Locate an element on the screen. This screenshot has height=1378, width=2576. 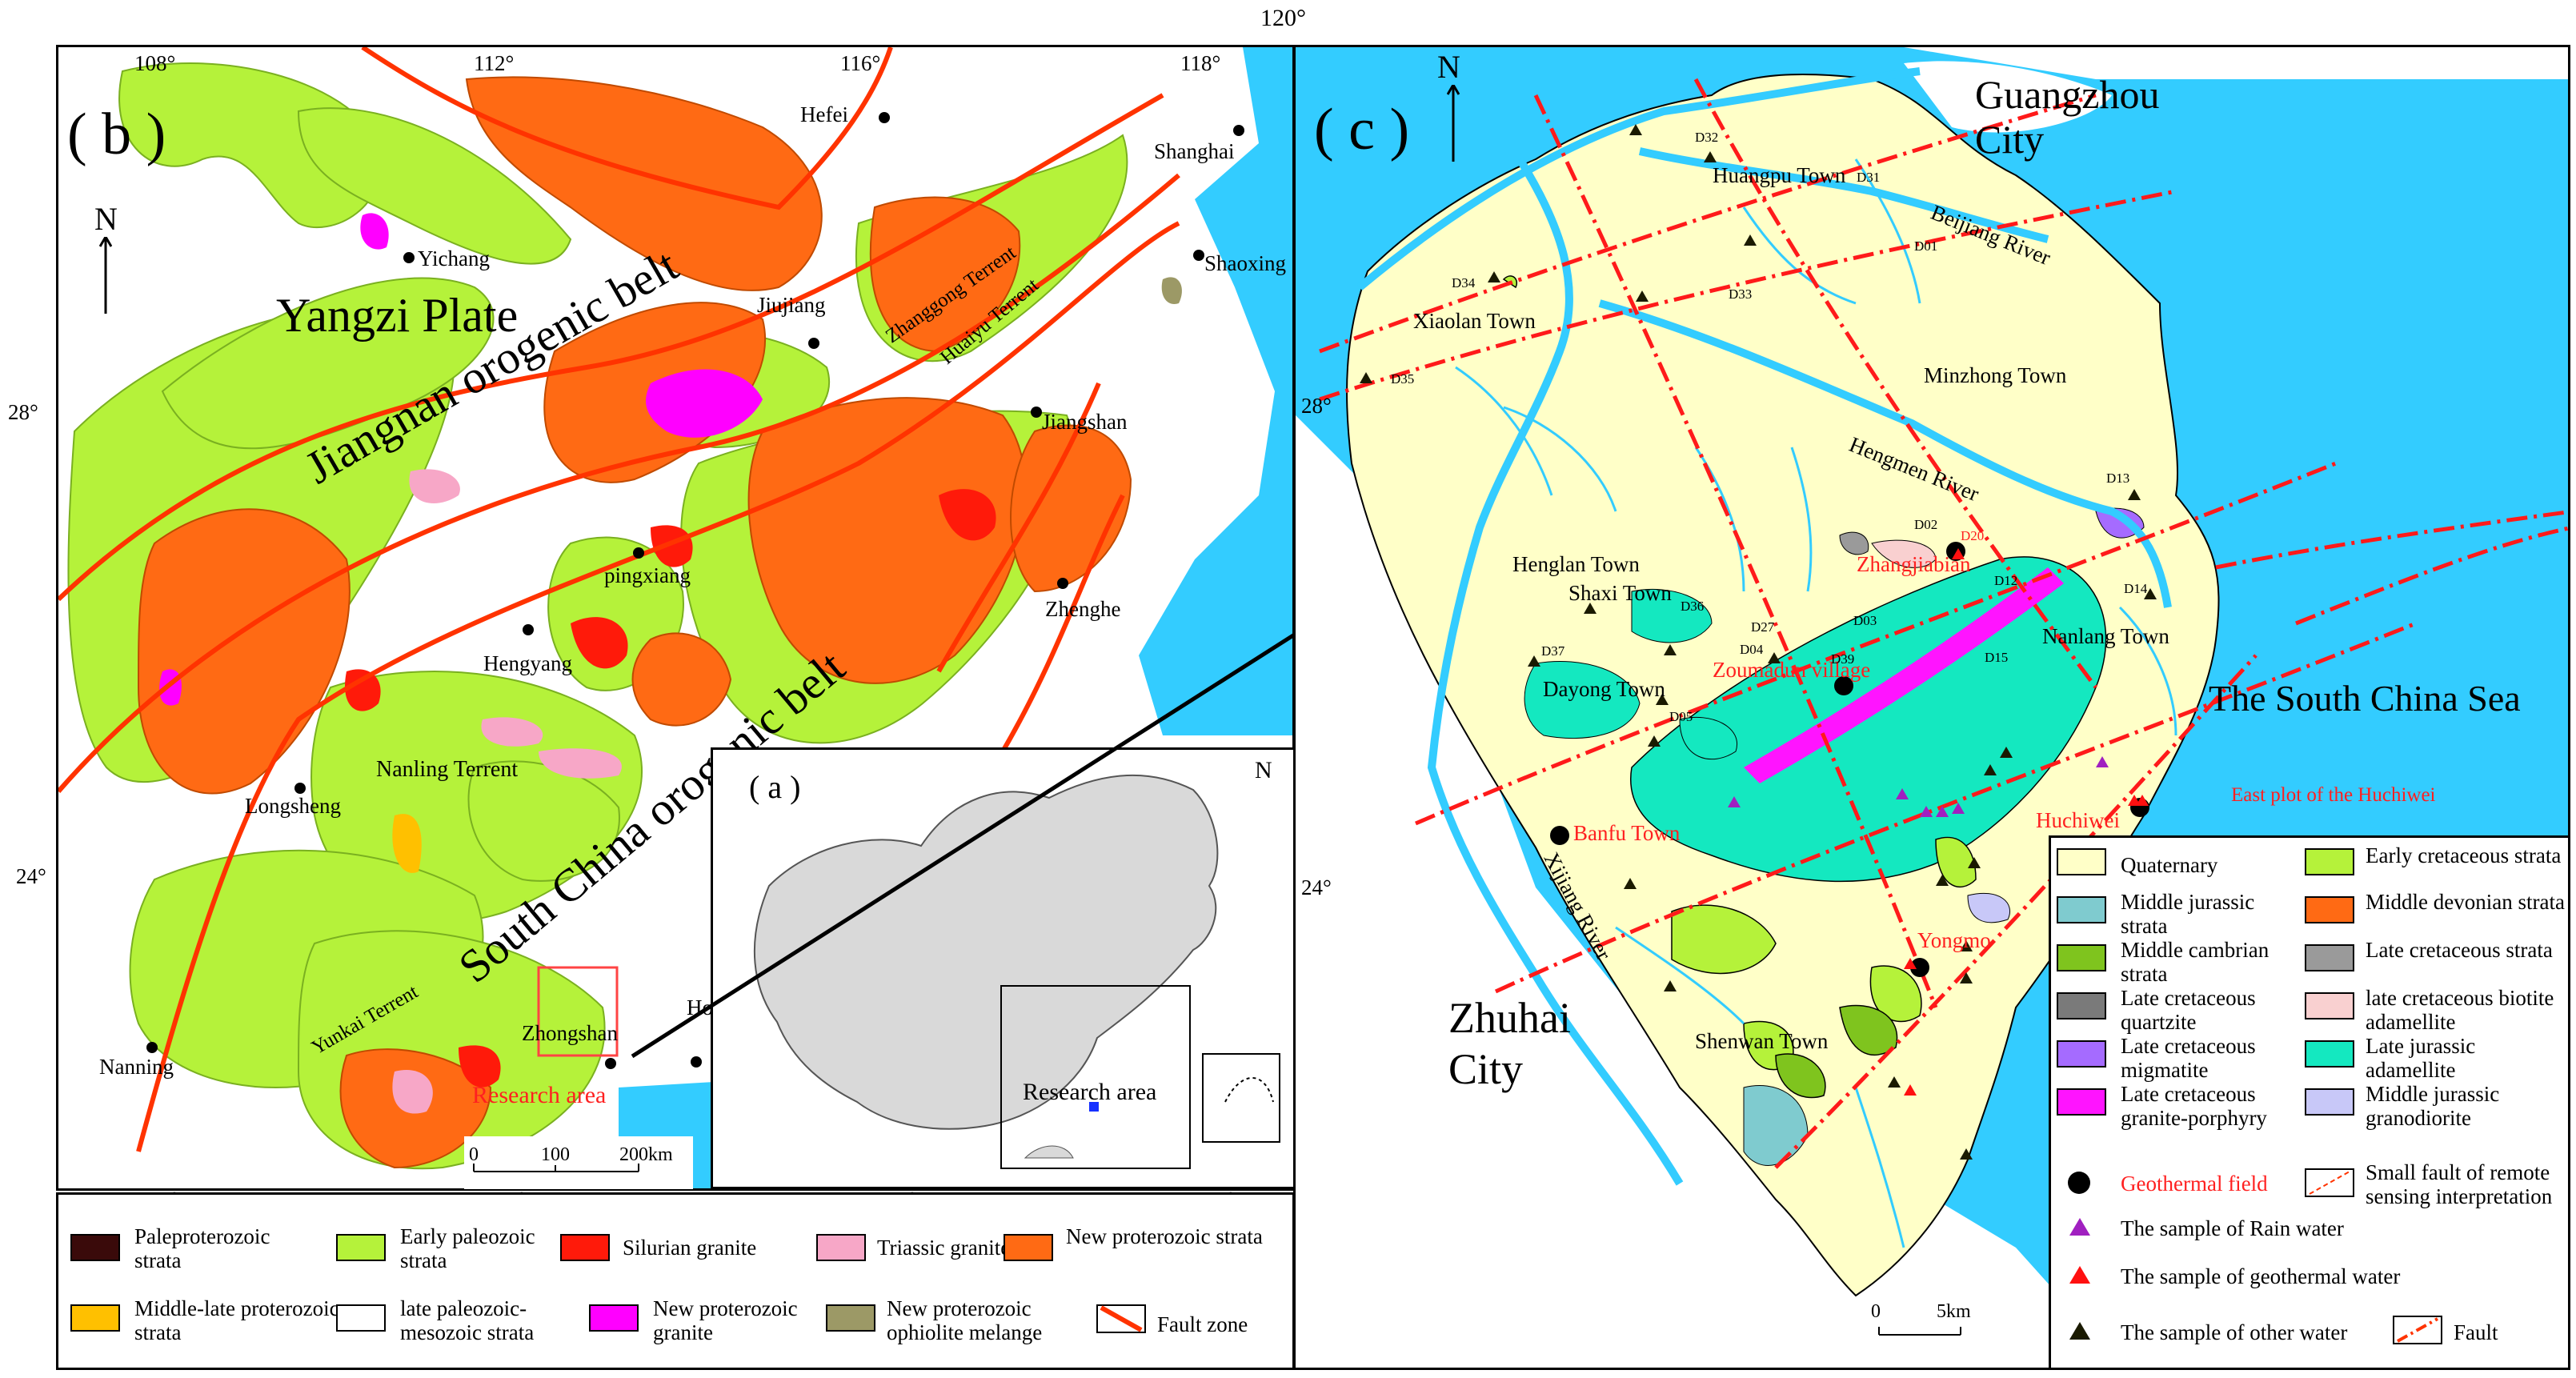
city-jiujiang: Jiujiang is located at coordinates (791, 305).